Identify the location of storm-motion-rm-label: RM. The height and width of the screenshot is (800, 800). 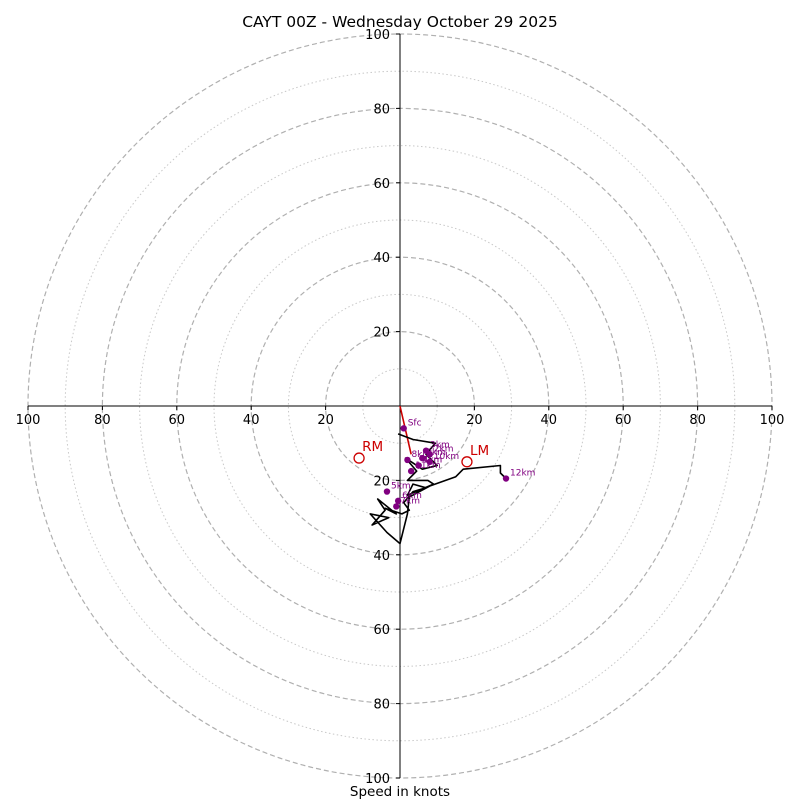
(372, 447).